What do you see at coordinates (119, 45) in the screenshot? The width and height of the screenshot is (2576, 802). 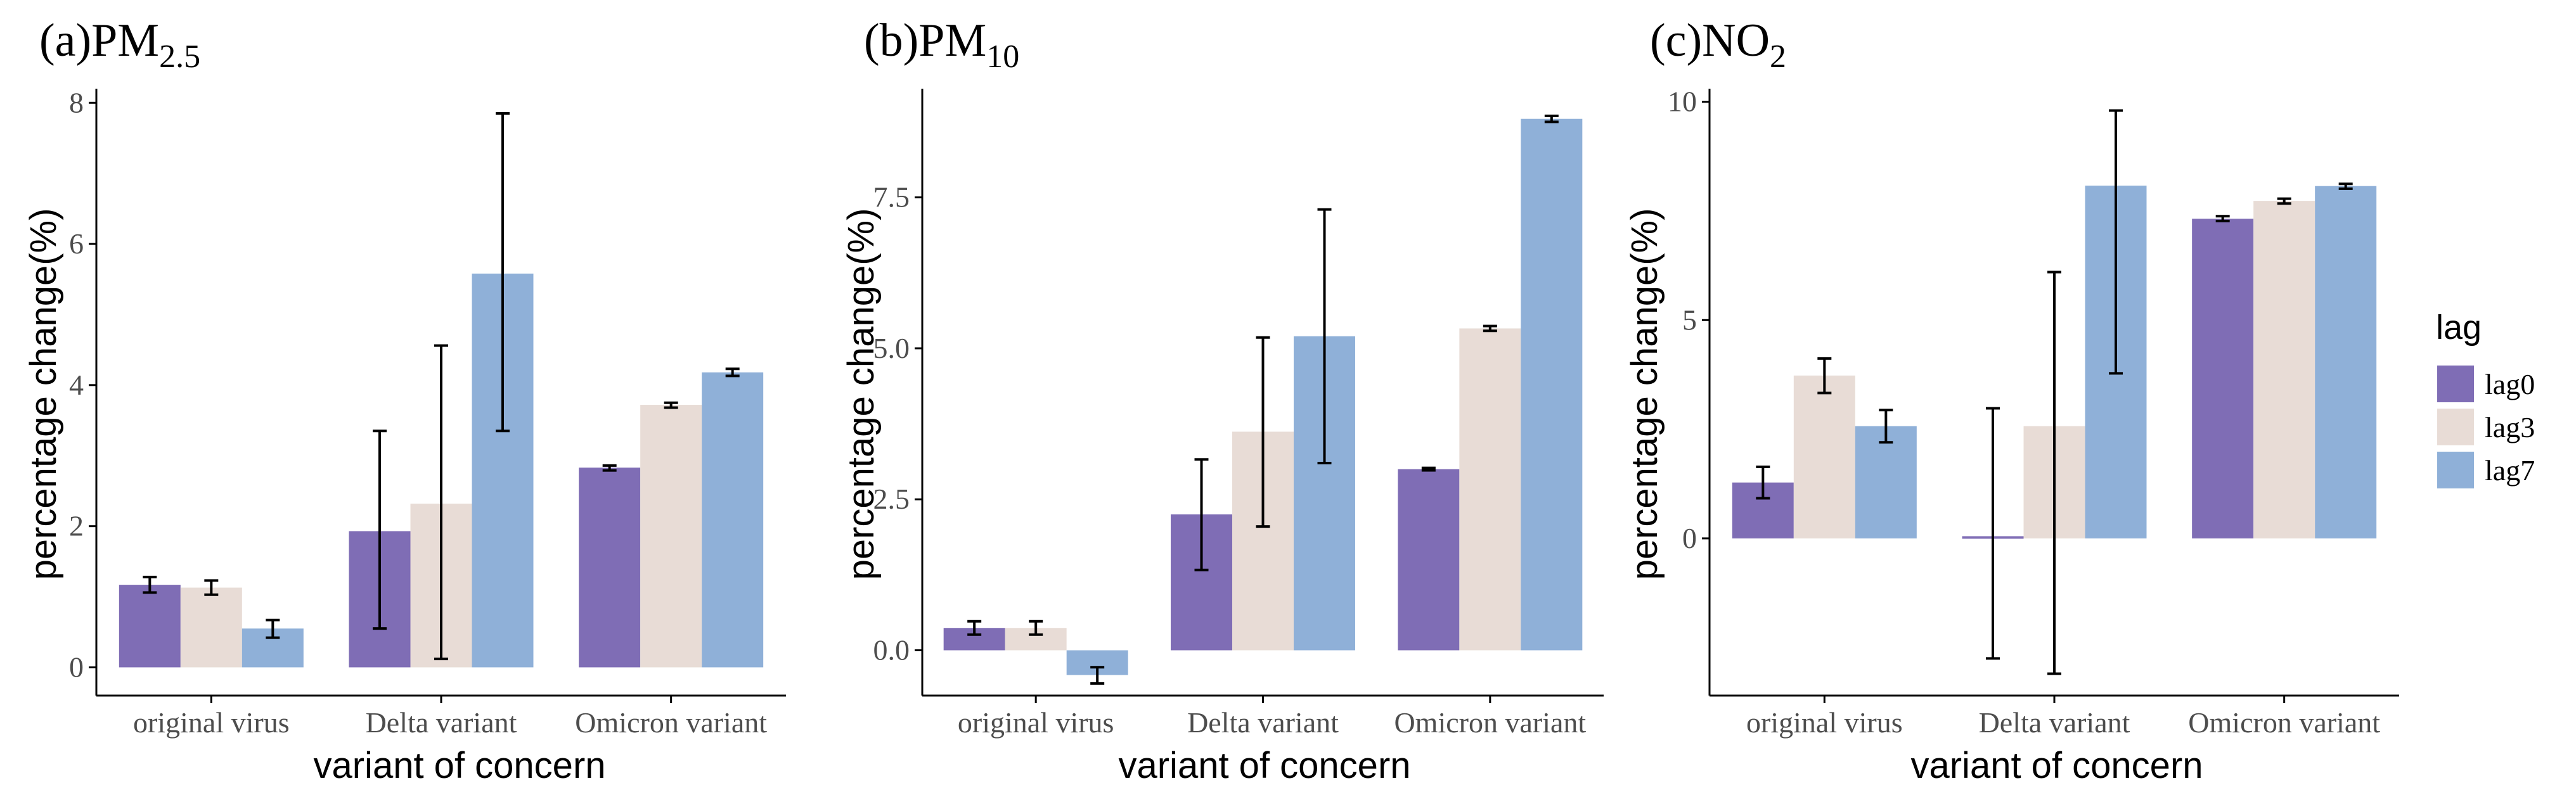 I see `panel-a-title: (a)PM2.5` at bounding box center [119, 45].